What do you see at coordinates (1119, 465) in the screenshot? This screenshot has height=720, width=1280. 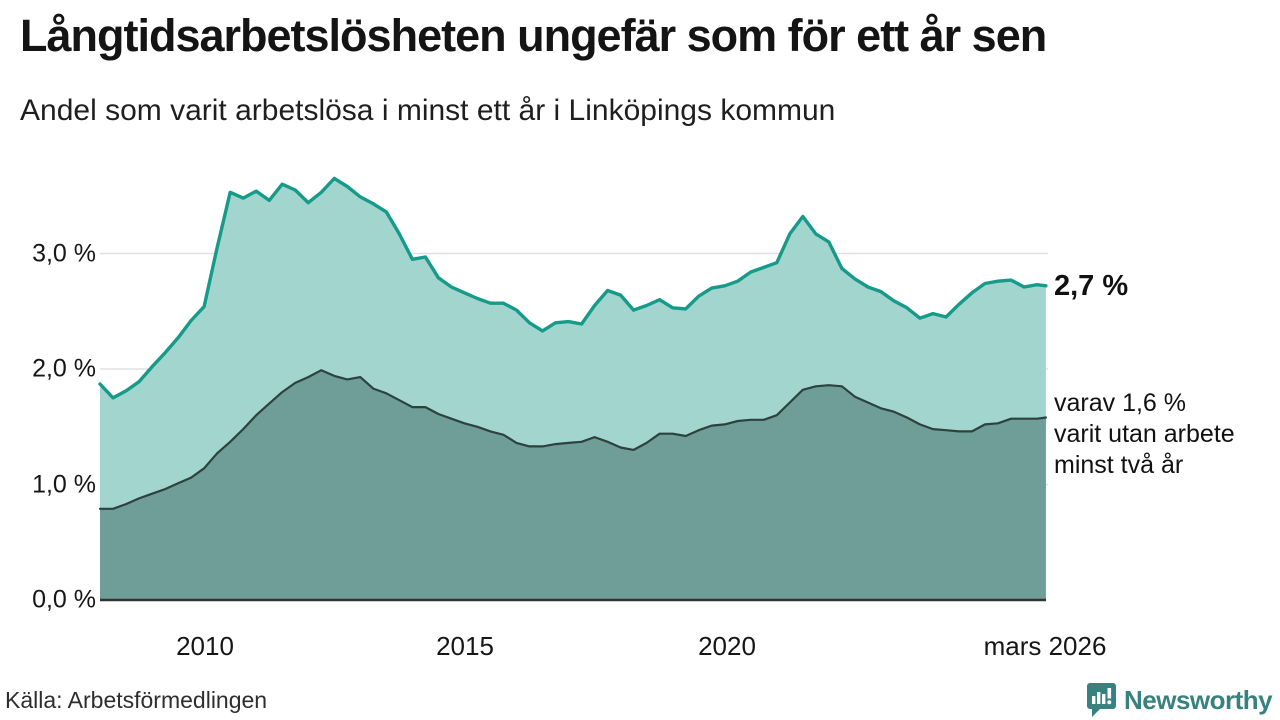 I see `inner-note-line-3: minst två år` at bounding box center [1119, 465].